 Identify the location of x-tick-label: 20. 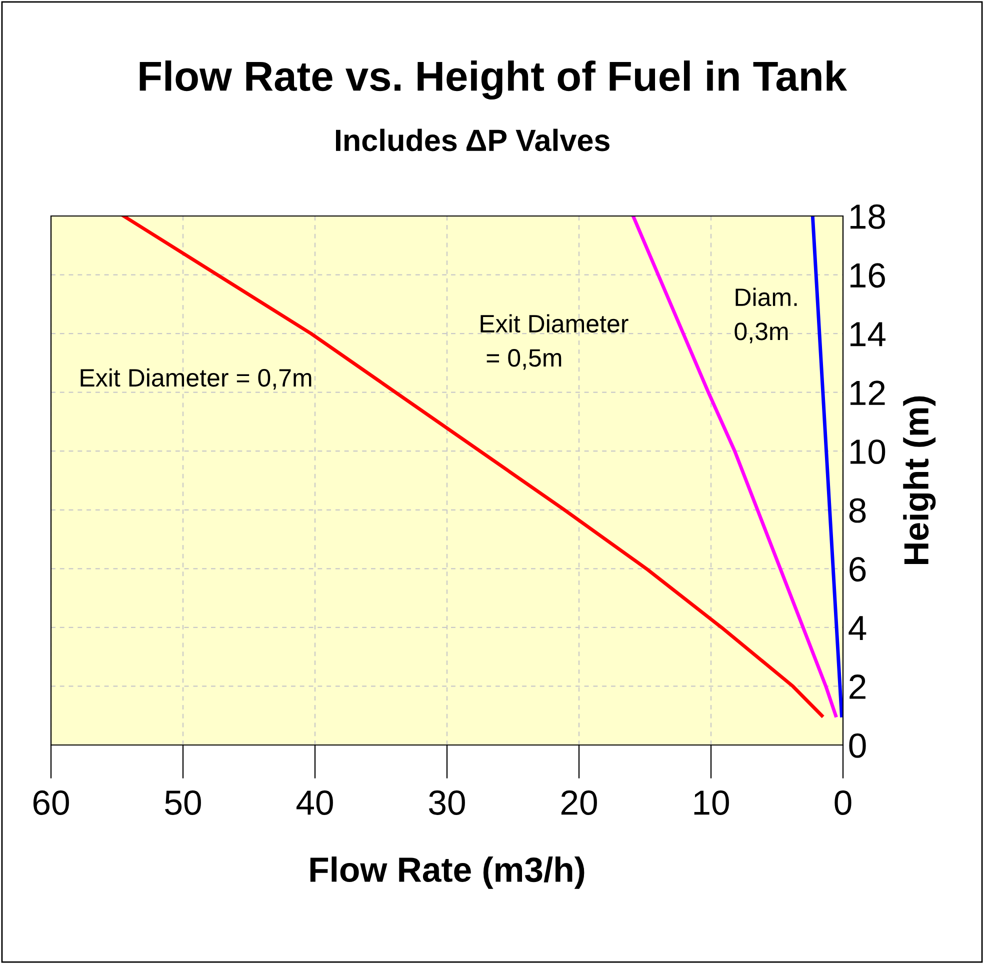
(579, 802).